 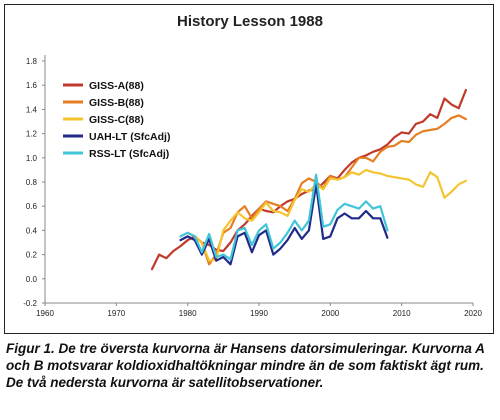 What do you see at coordinates (402, 313) in the screenshot?
I see `x-tick-label: 2010` at bounding box center [402, 313].